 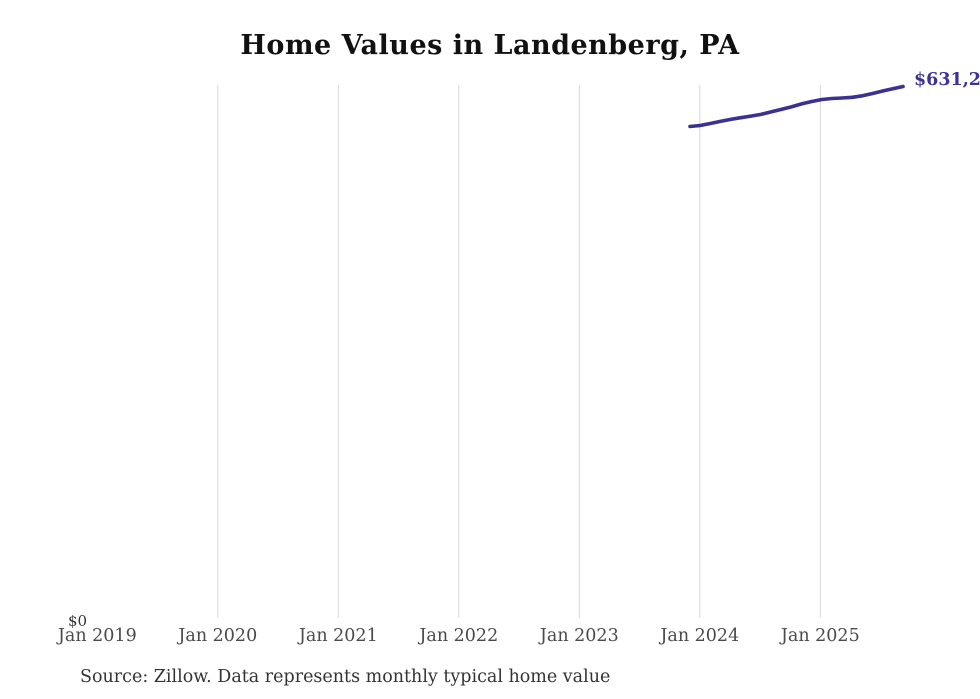 I want to click on y-axis-zero-label: $0, so click(x=78, y=621).